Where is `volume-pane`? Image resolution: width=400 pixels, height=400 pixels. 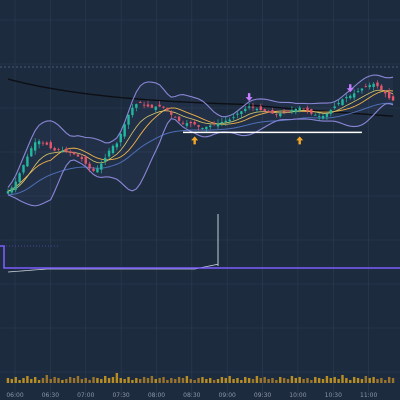 volume-pane is located at coordinates (200, 378).